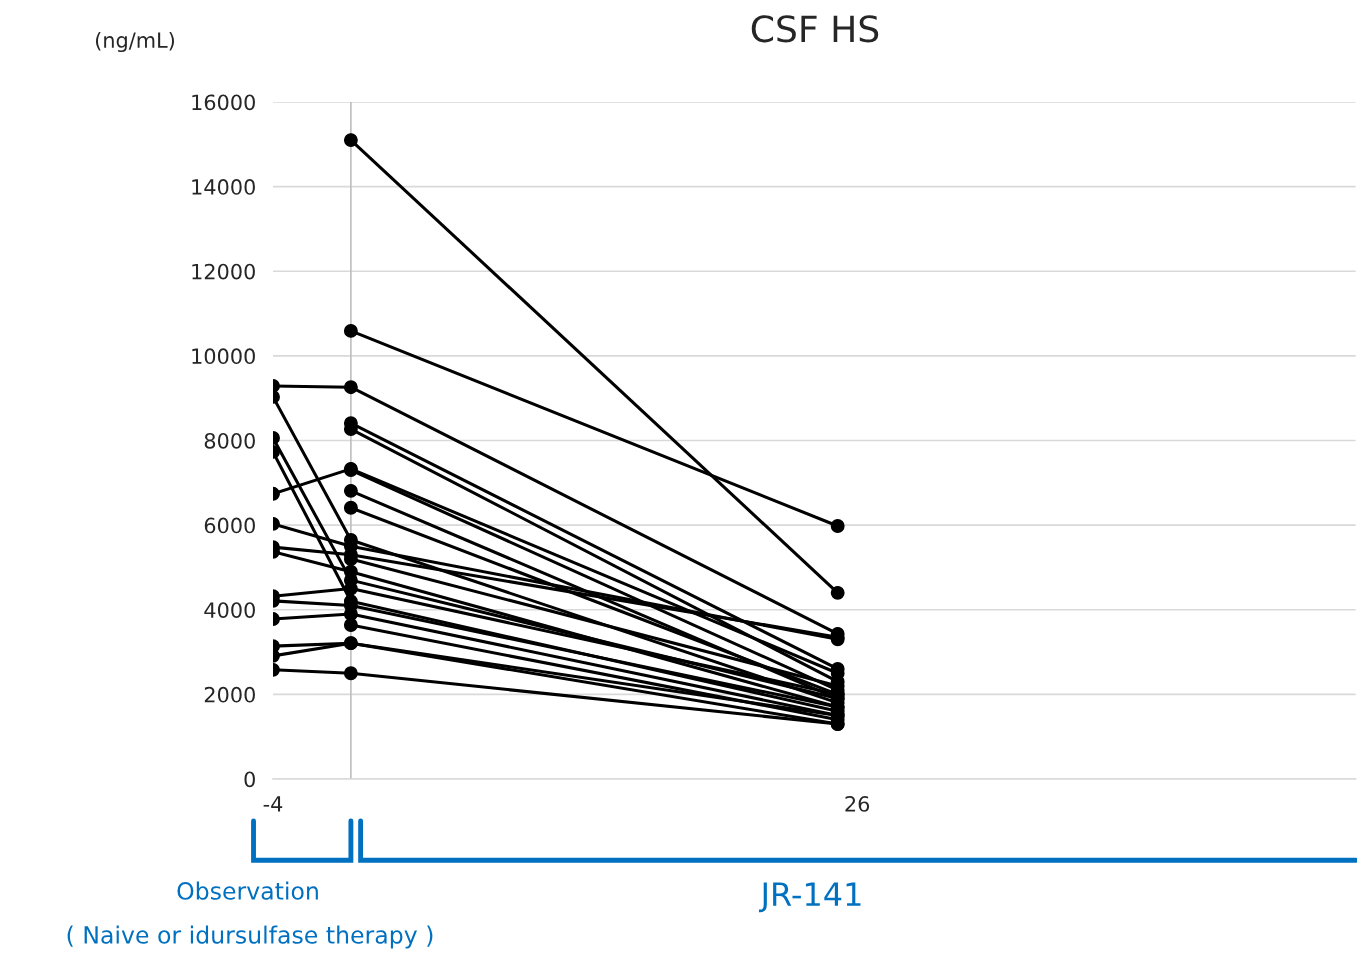 This screenshot has width=1357, height=956. I want to click on y-axis-title: (ng/mL), so click(135, 42).